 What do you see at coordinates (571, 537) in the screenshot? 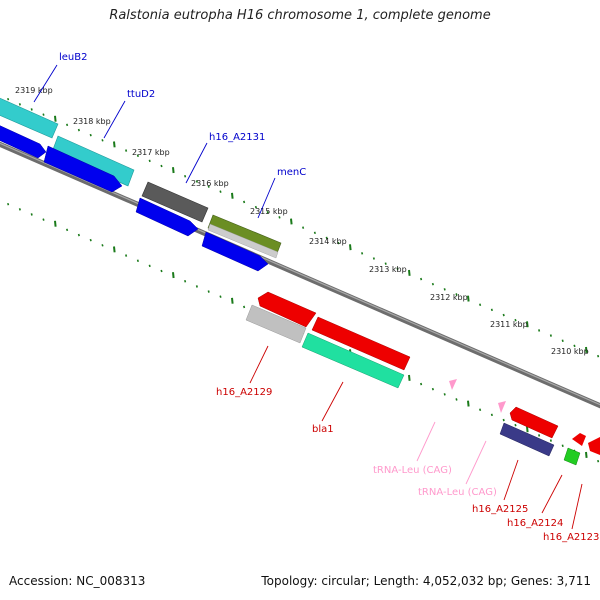
I see `gene-label-h16-a2123: h16_A2123` at bounding box center [571, 537].